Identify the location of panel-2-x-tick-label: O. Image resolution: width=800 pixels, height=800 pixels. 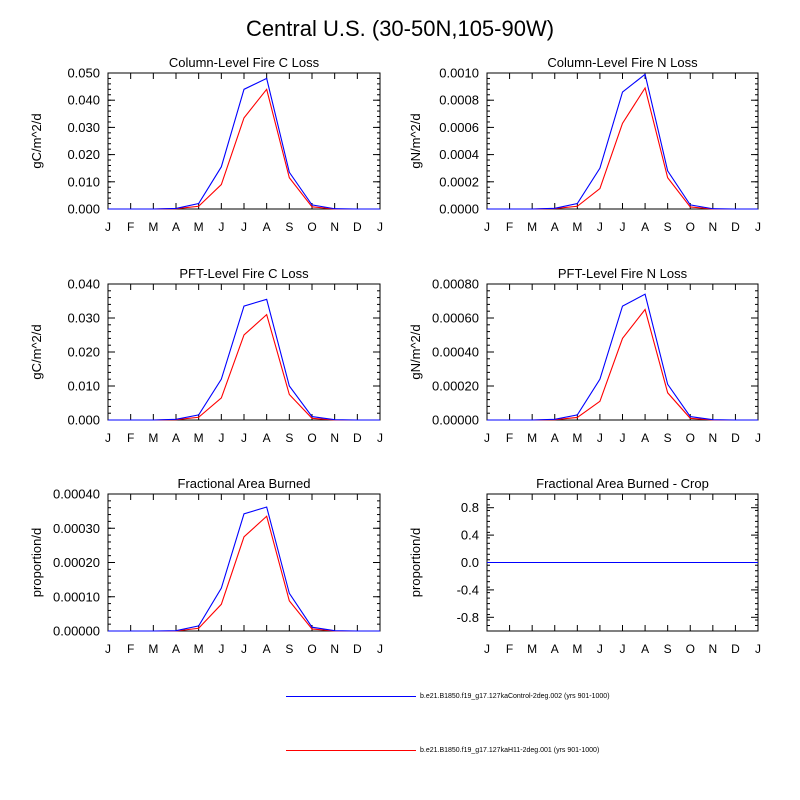
(690, 227).